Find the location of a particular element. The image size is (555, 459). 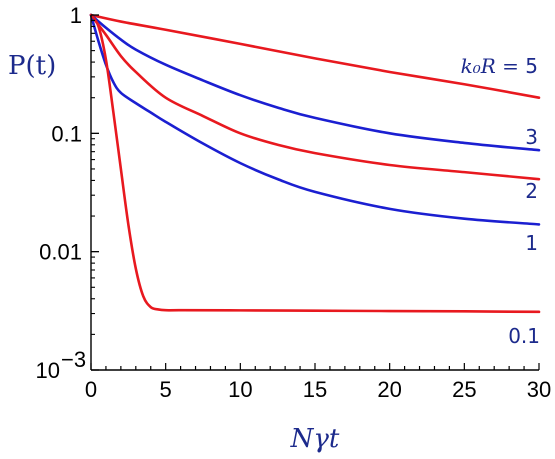

x-tick-label-0: 0 is located at coordinates (91, 389).